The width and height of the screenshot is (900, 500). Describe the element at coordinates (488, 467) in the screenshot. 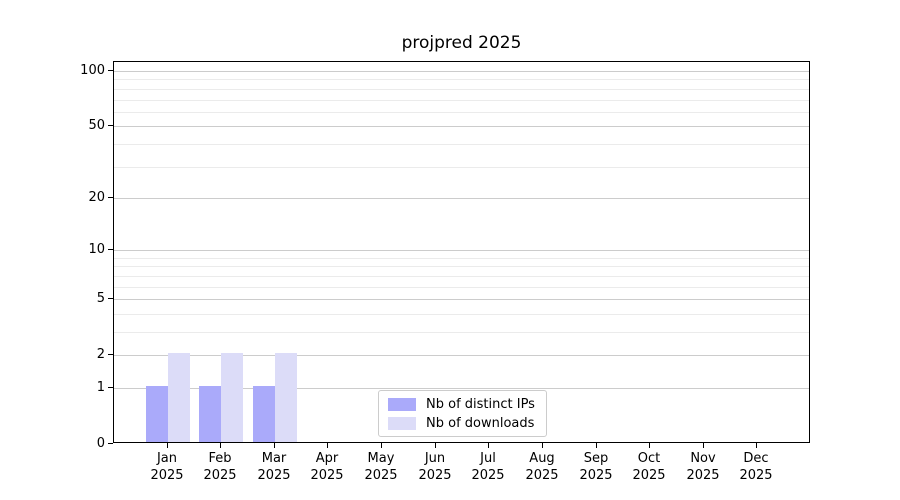

I see `x-axis-tick-label: Jul 2025` at that location.